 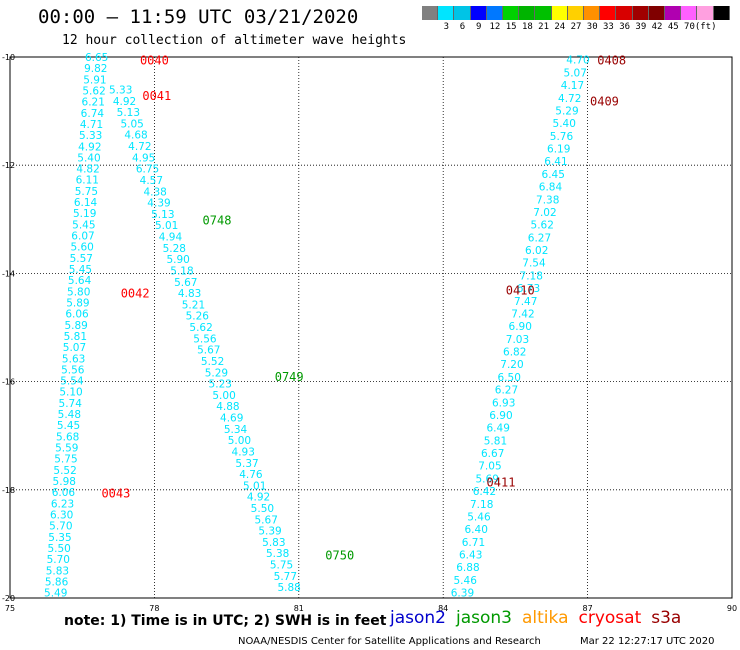 What do you see at coordinates (506, 391) in the screenshot?
I see `wave-height-value: 6.27` at bounding box center [506, 391].